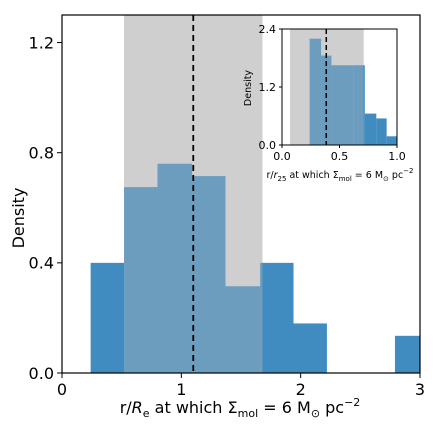  I want to click on main-x-axis-label: r/Re at which Σmol = 6 M⊙ pc−2, so click(240, 408).